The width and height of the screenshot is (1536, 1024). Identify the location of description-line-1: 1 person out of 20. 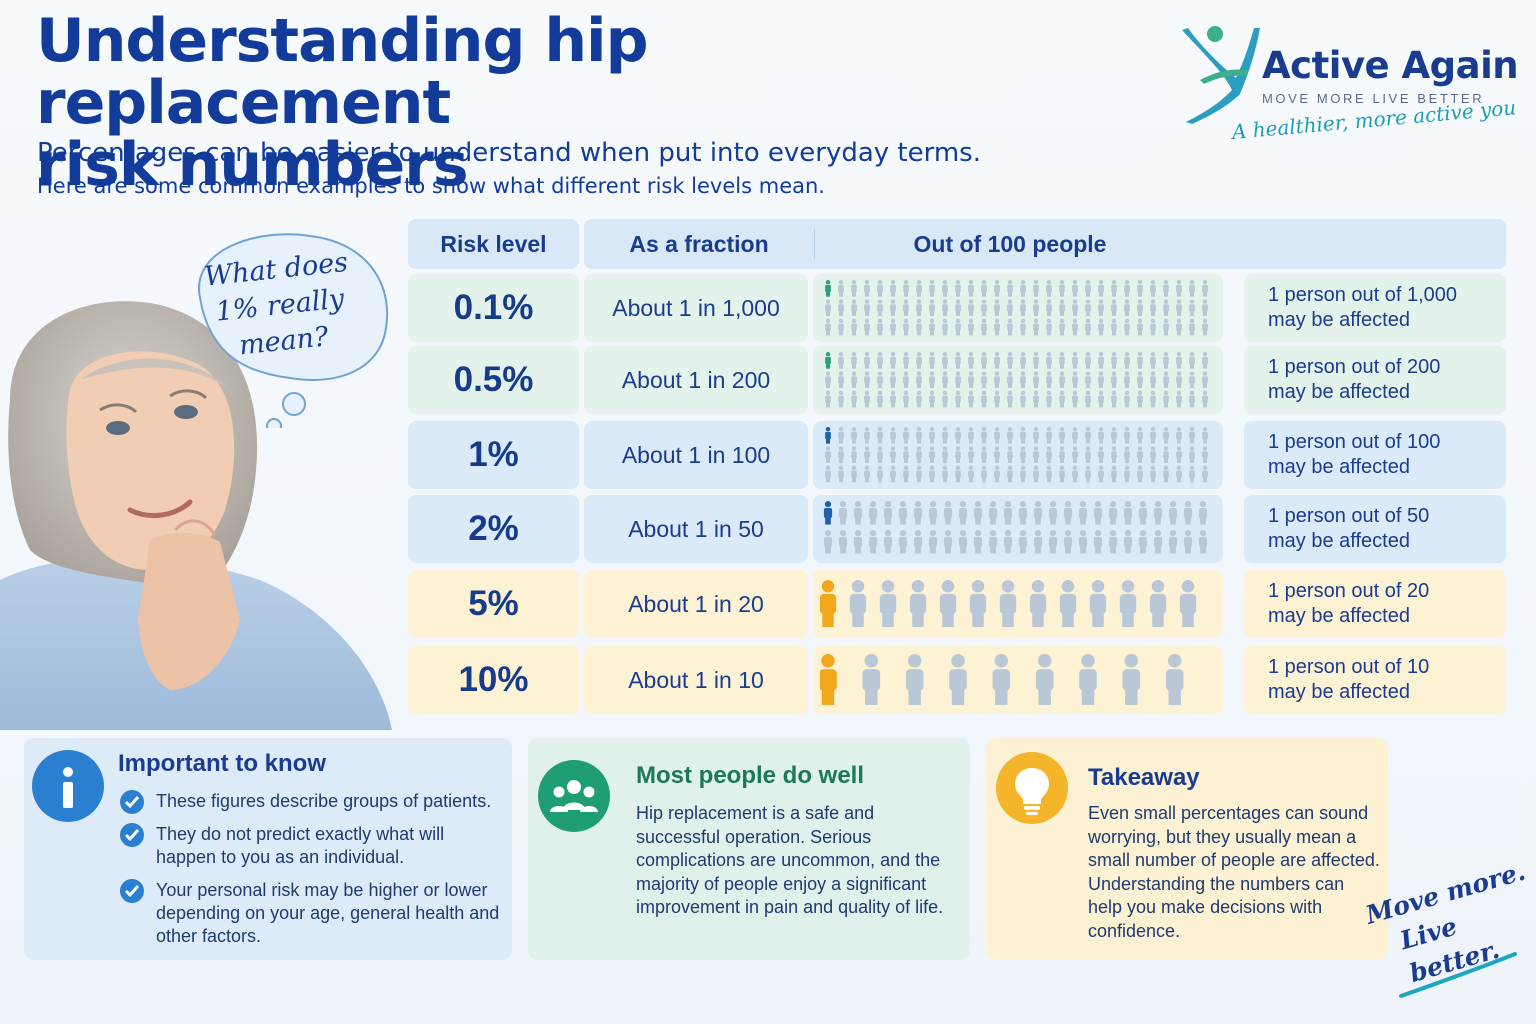
(1349, 591).